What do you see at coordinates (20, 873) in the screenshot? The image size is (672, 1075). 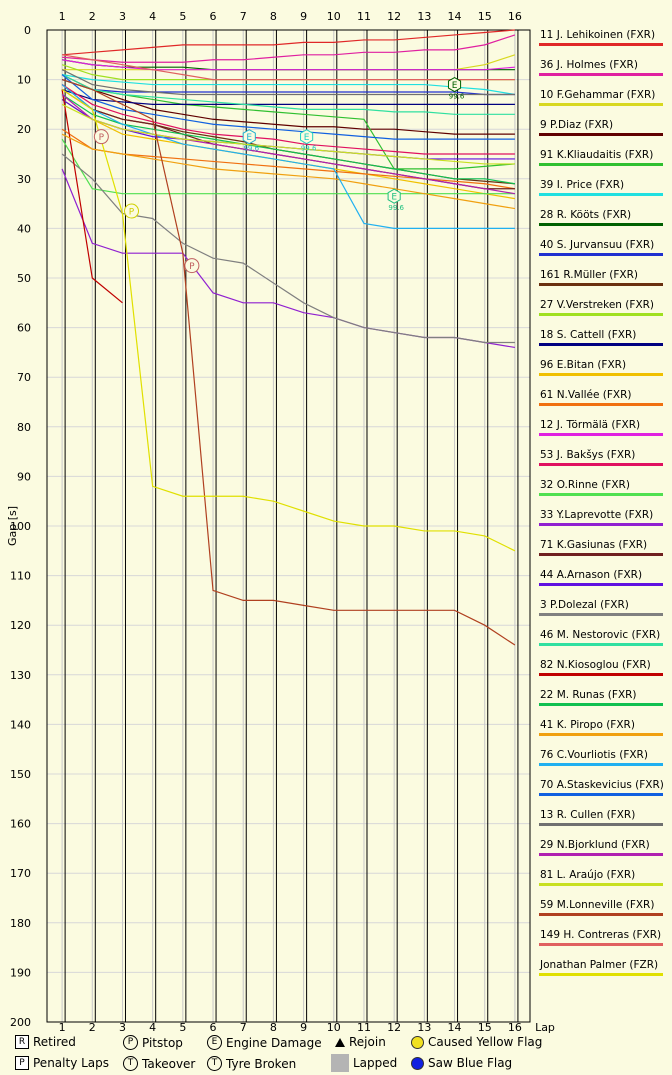 I see `y-tick-label: 170` at bounding box center [20, 873].